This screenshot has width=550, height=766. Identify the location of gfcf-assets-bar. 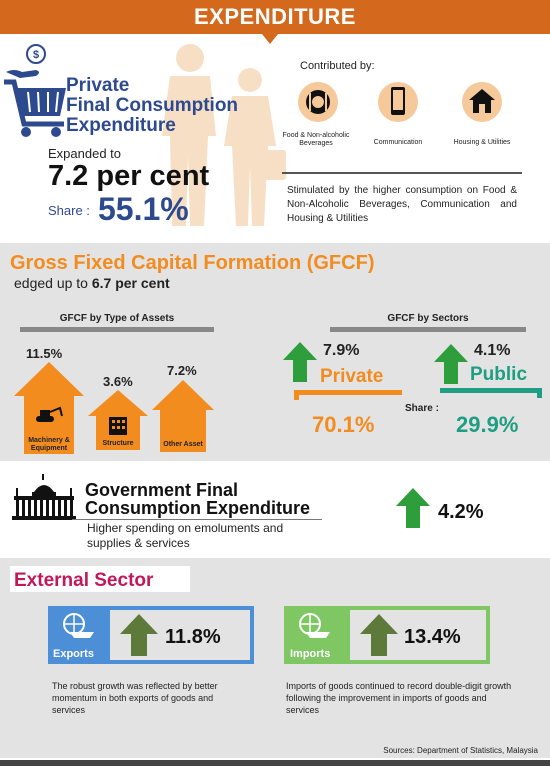
(117, 329).